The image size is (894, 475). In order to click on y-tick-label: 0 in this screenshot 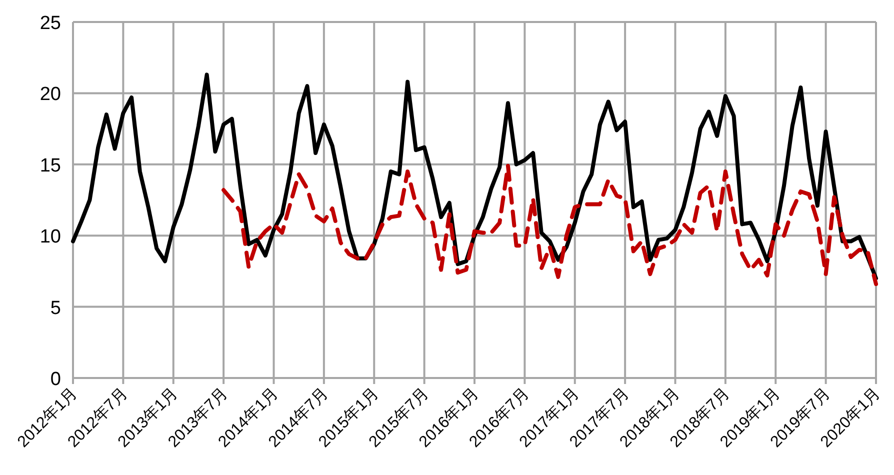, I will do `click(55, 379)`.